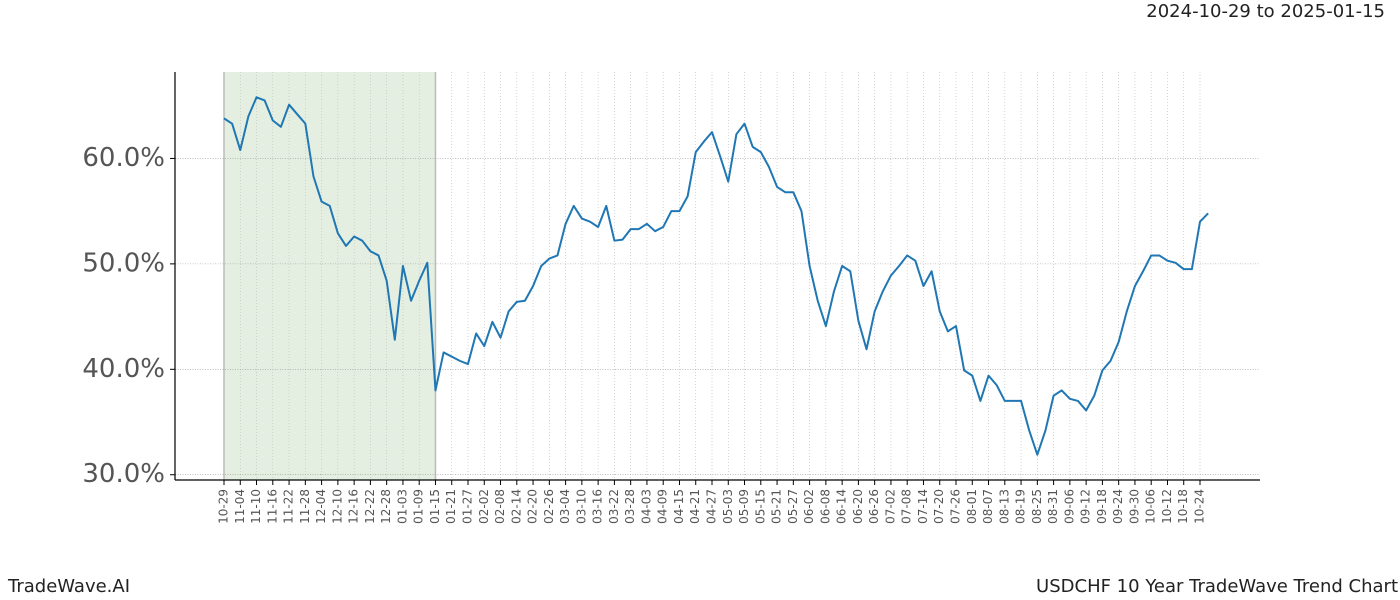  Describe the element at coordinates (712, 506) in the screenshot. I see `x-tick-label: 04-27` at that location.